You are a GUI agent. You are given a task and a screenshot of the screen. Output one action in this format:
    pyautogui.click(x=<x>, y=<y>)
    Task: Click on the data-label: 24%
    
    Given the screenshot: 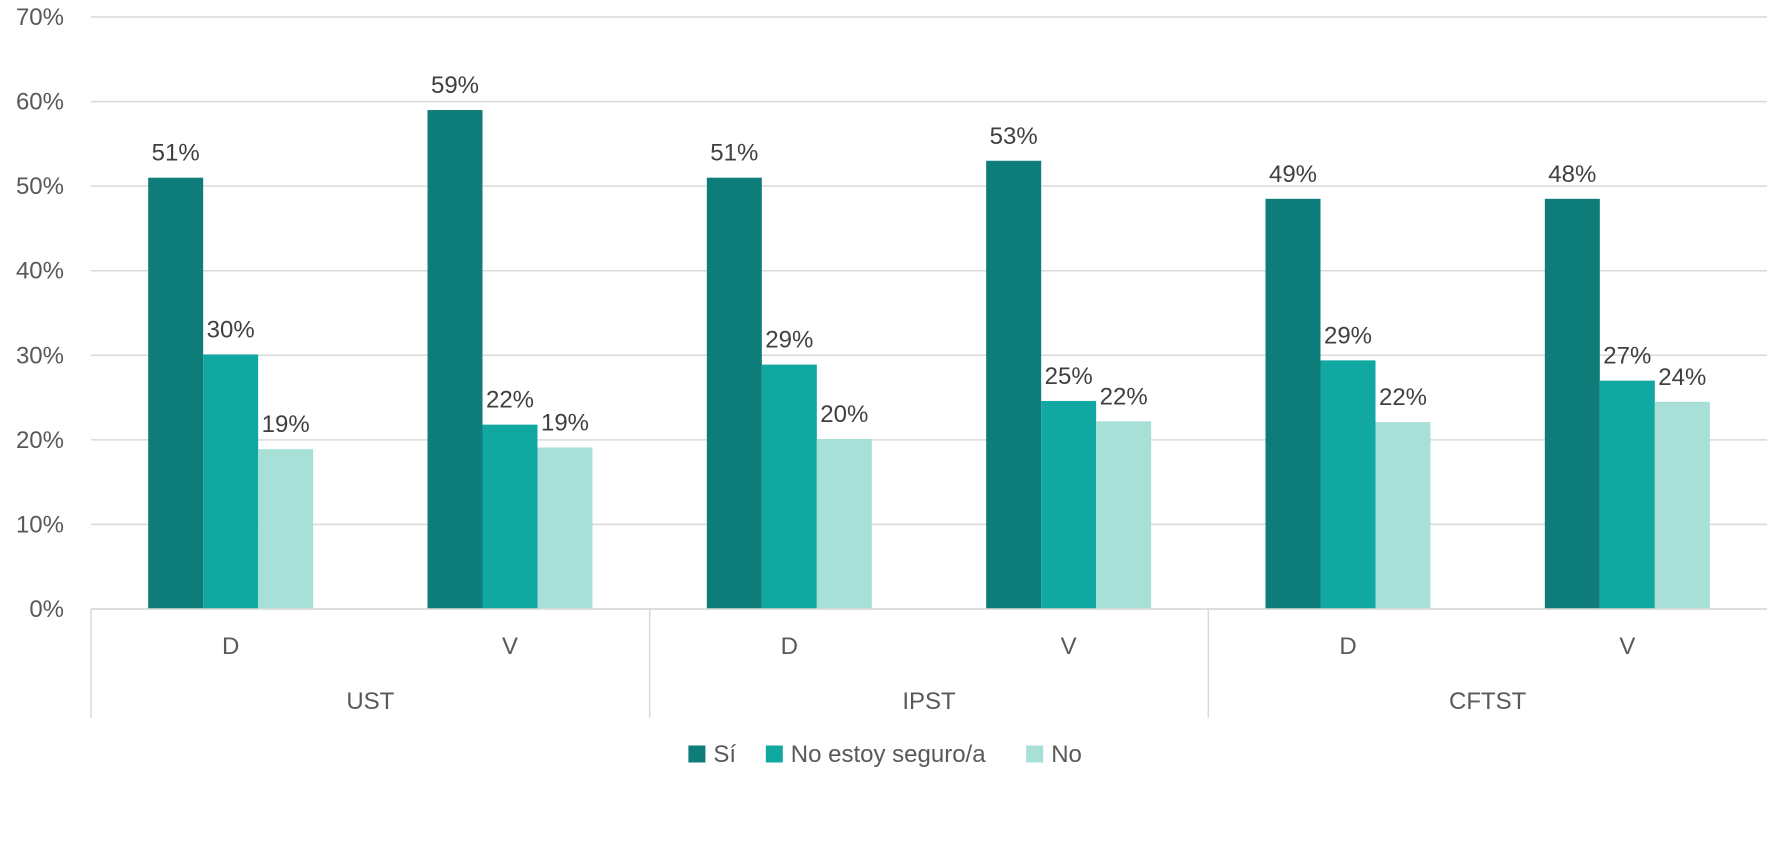 What is the action you would take?
    pyautogui.click(x=1682, y=377)
    